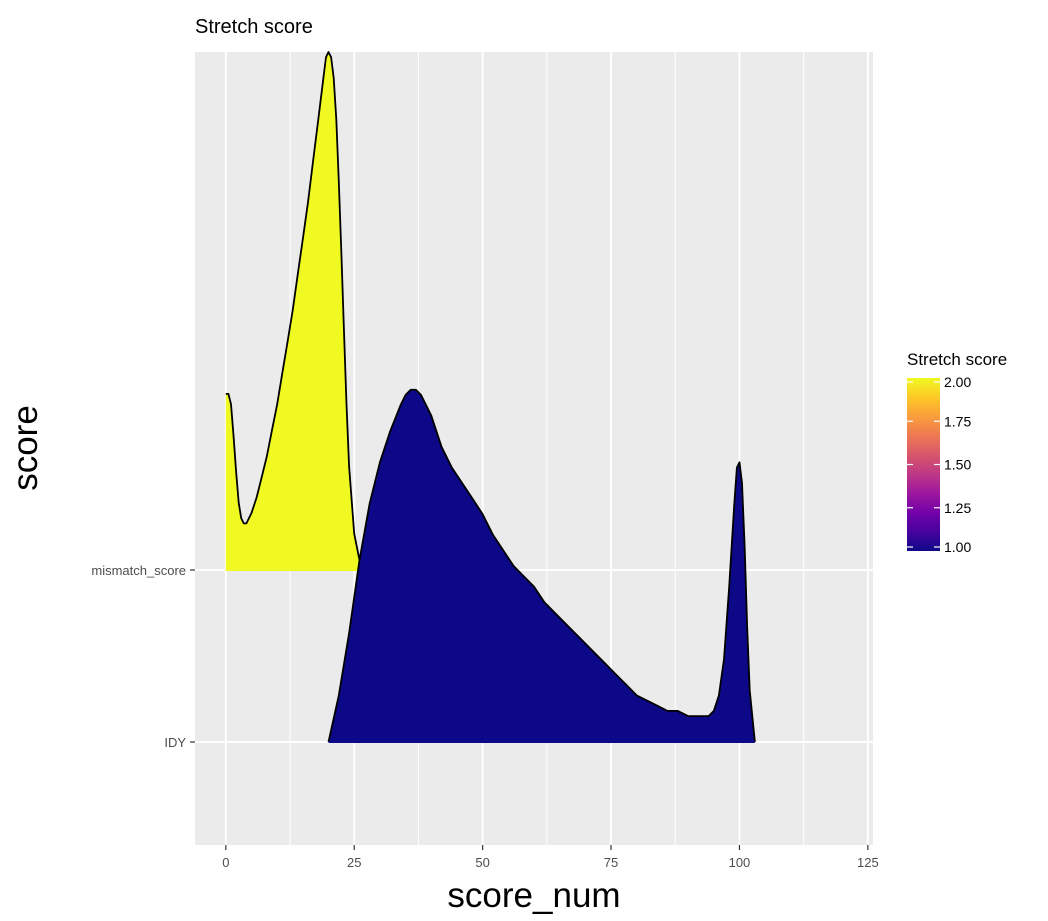  I want to click on legend-label: 1.75, so click(957, 421).